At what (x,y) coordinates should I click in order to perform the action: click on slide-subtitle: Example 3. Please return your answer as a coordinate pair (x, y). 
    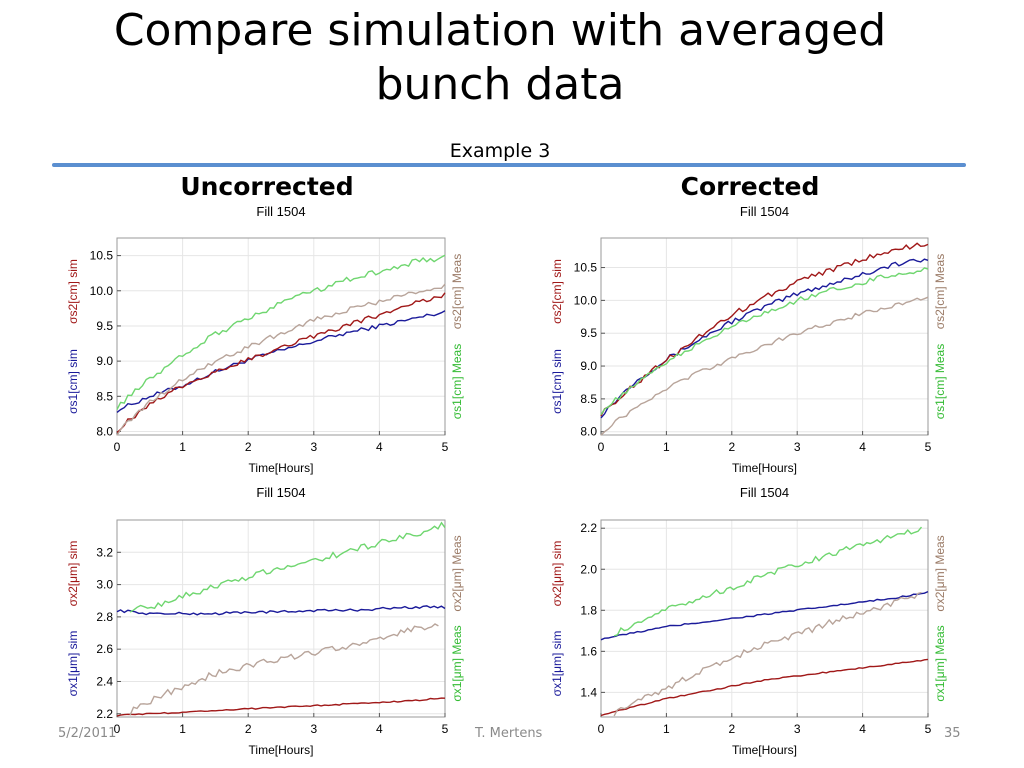
    Looking at the image, I should click on (500, 151).